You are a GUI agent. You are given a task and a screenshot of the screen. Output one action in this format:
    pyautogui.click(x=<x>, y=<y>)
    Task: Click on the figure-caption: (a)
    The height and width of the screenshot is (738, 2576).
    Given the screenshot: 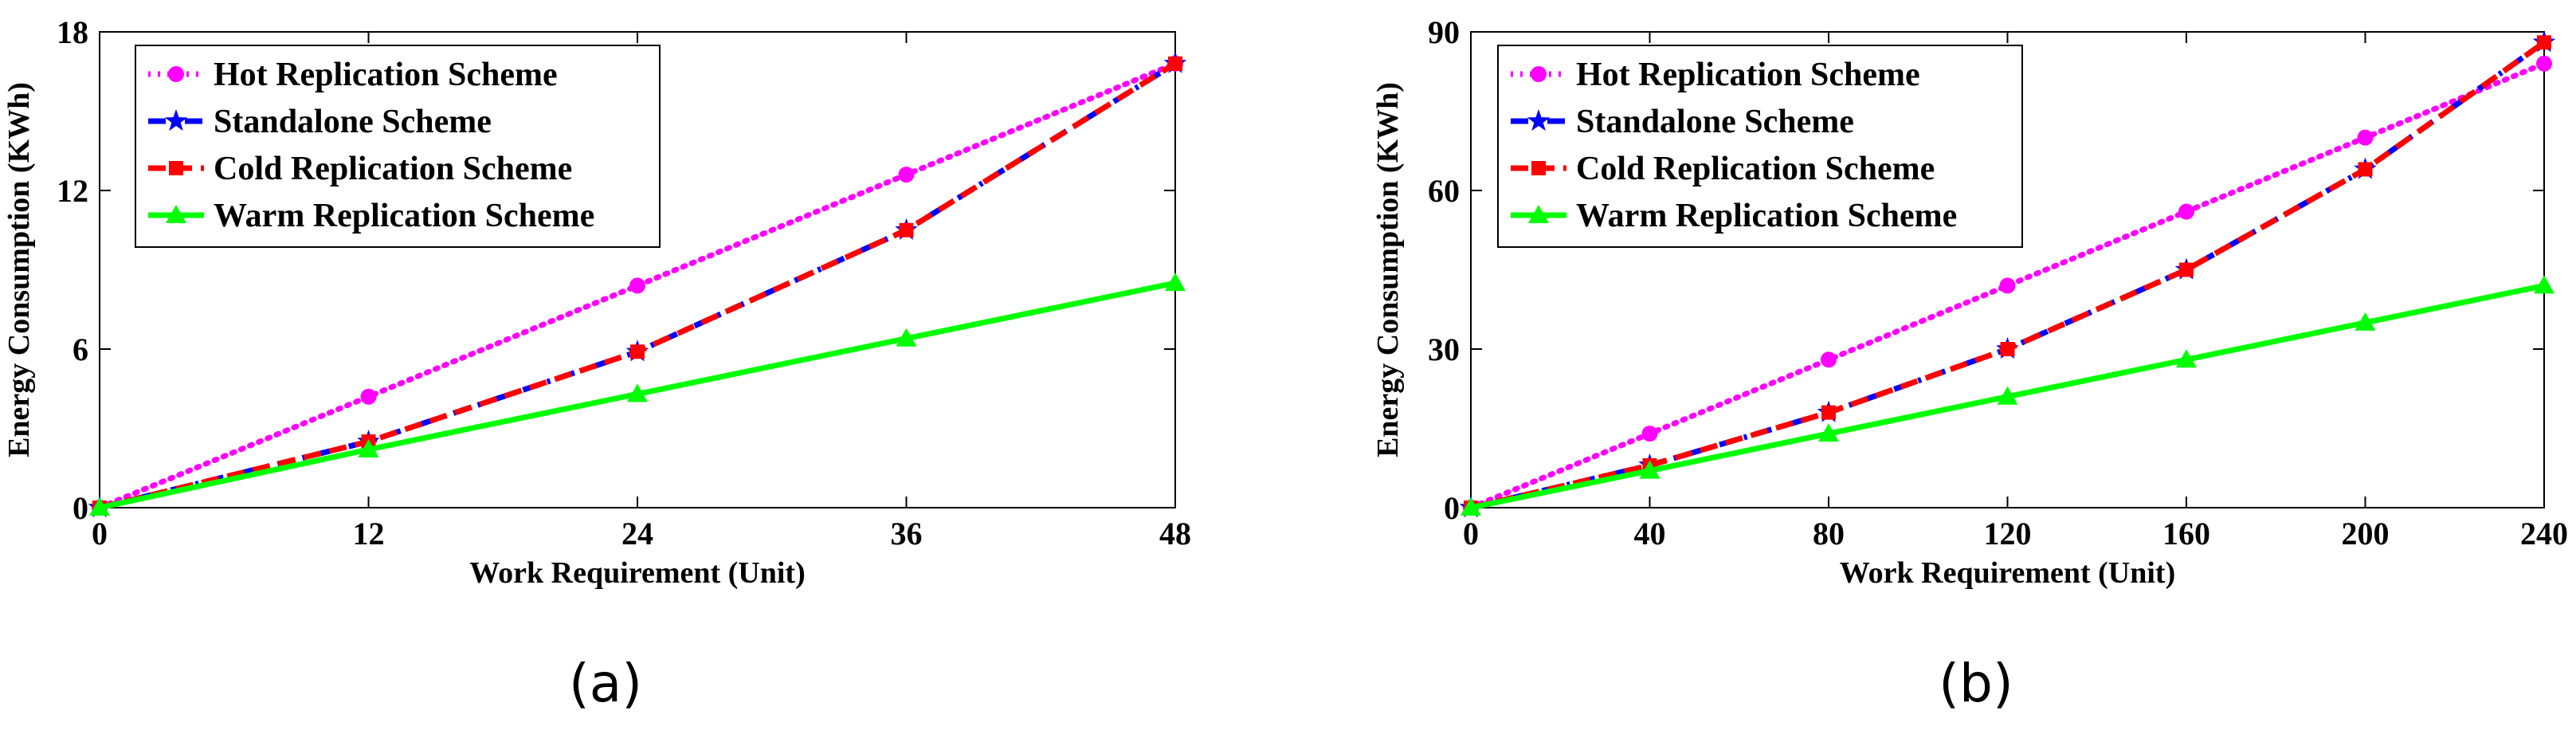 What is the action you would take?
    pyautogui.click(x=605, y=684)
    